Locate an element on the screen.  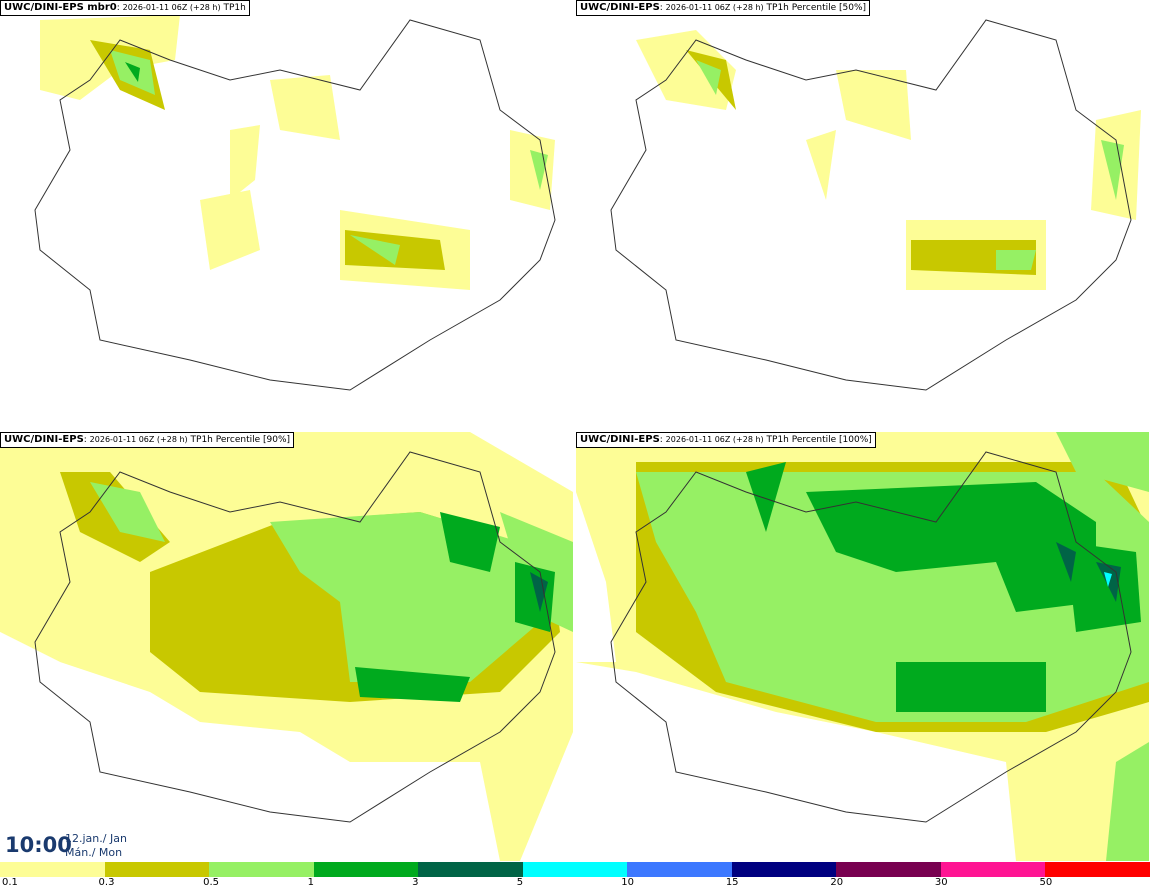
colorbar-tick-label: 30 is located at coordinates (941, 882).